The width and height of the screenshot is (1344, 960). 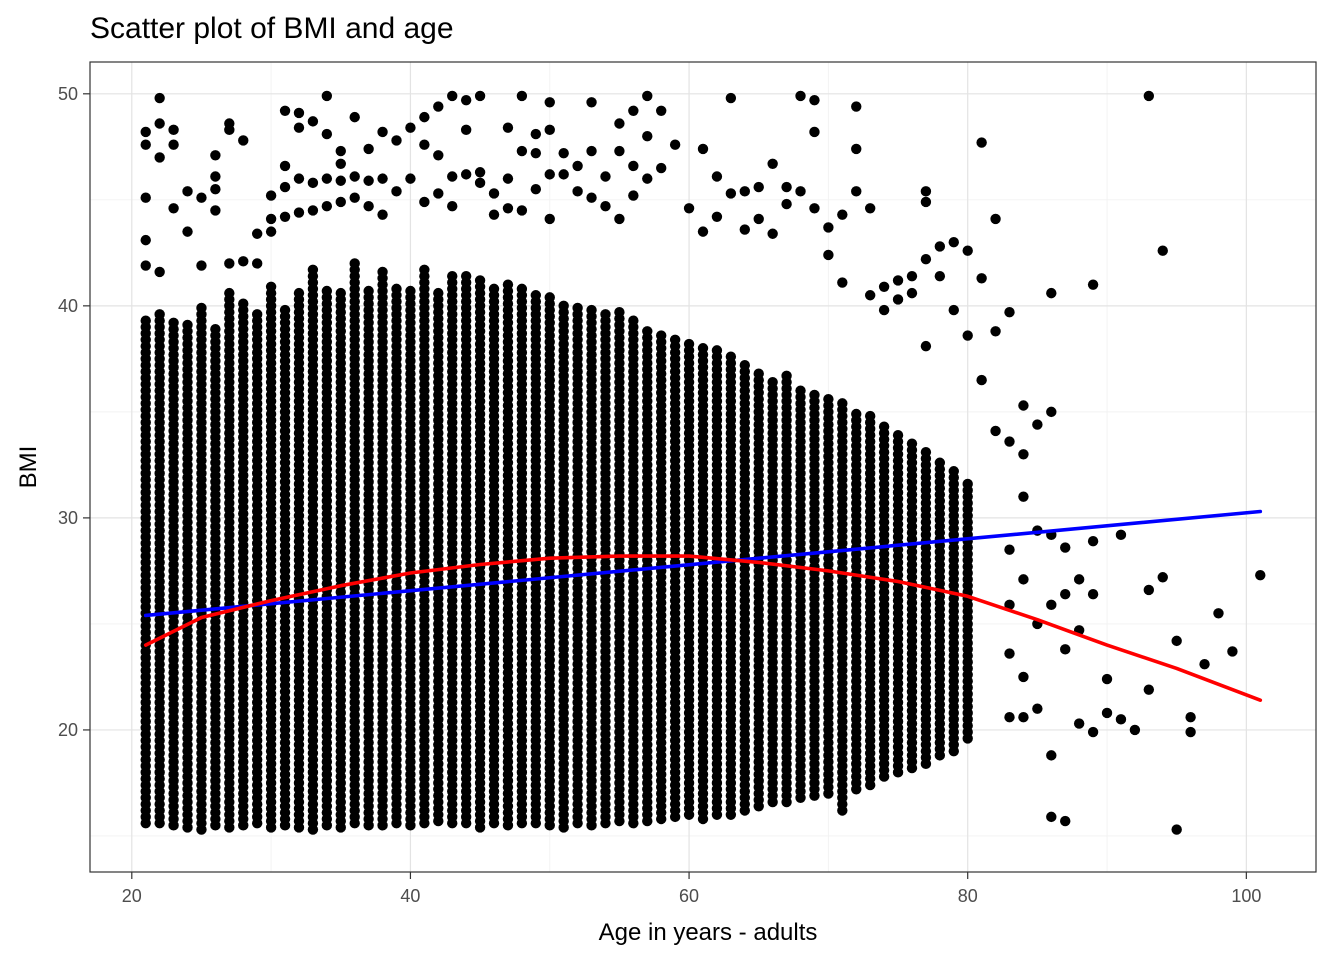 I want to click on y-axis-title: BMI, so click(x=28, y=467).